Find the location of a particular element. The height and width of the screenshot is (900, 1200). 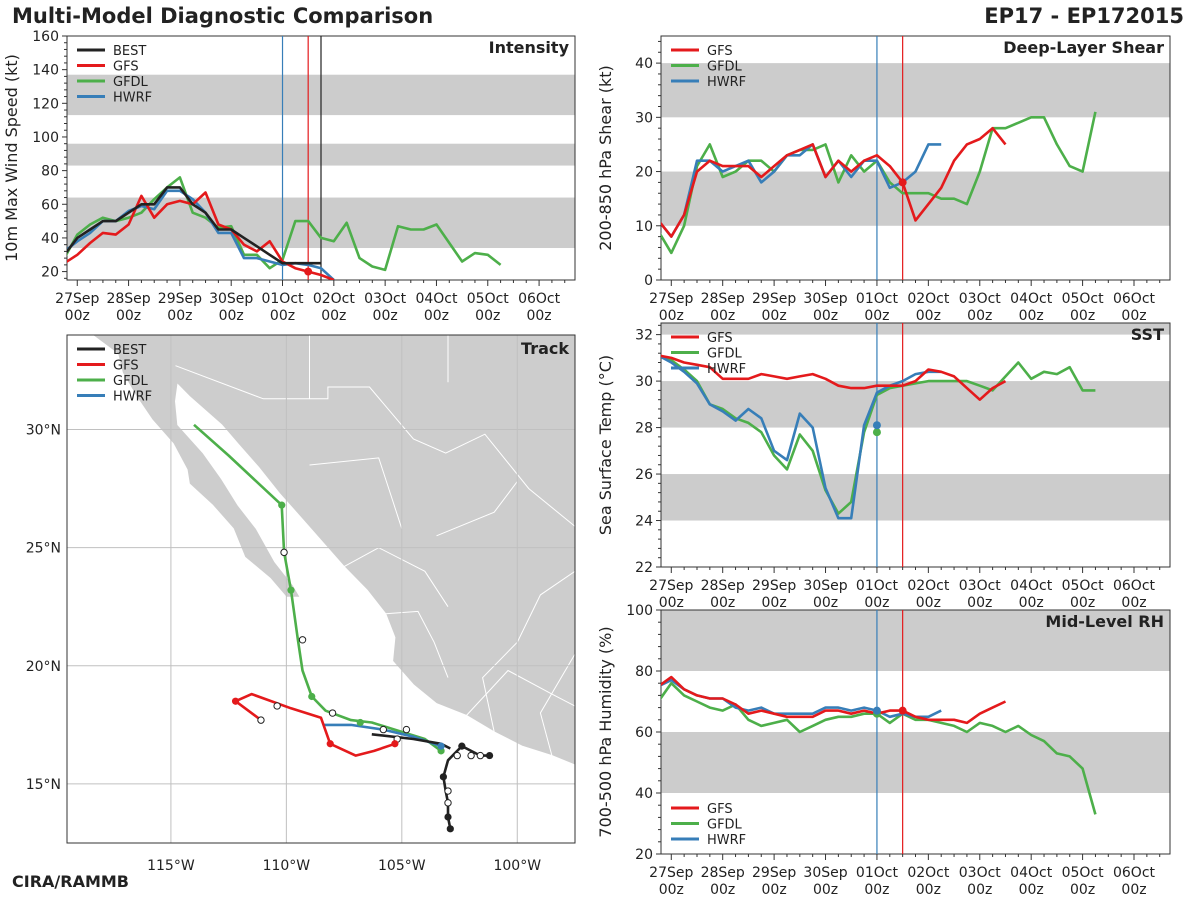

sst-xtick-day-label: 27Sep is located at coordinates (671, 586).